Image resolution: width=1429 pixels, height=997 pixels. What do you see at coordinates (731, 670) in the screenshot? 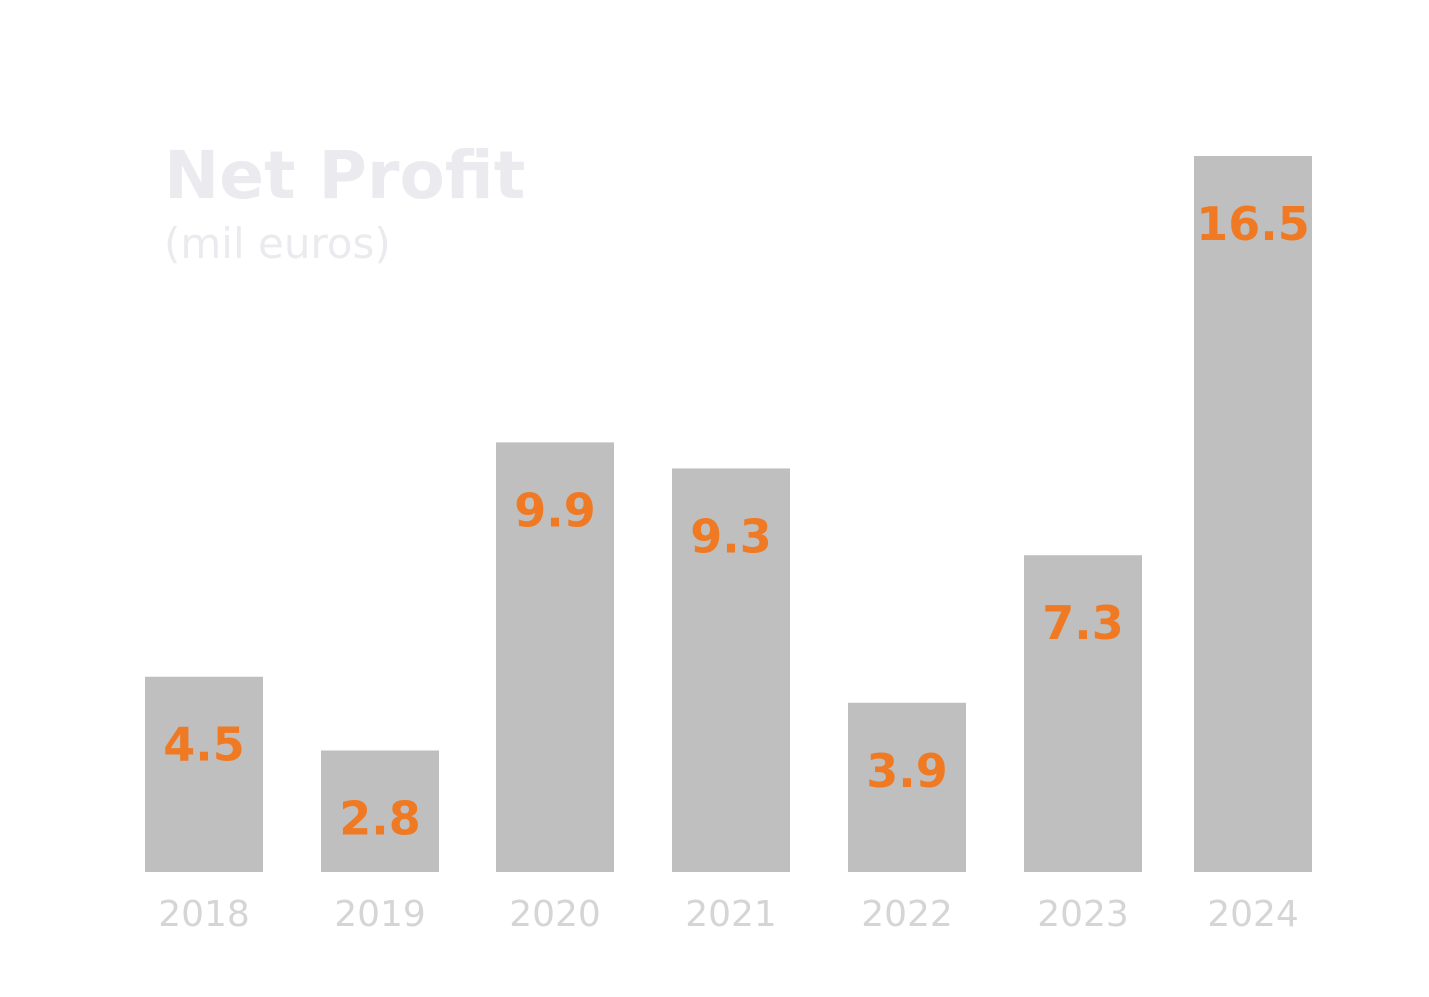
I see `bar-2021` at bounding box center [731, 670].